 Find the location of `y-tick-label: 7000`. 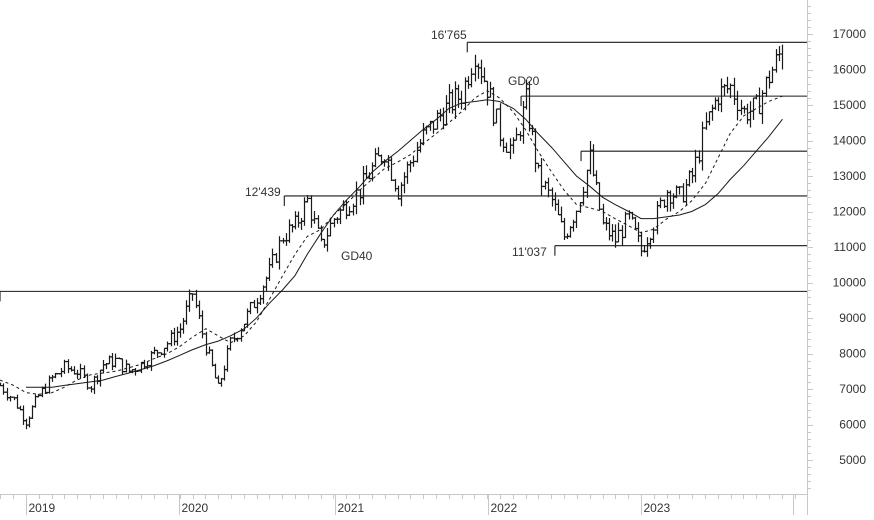

y-tick-label: 7000 is located at coordinates (852, 389).